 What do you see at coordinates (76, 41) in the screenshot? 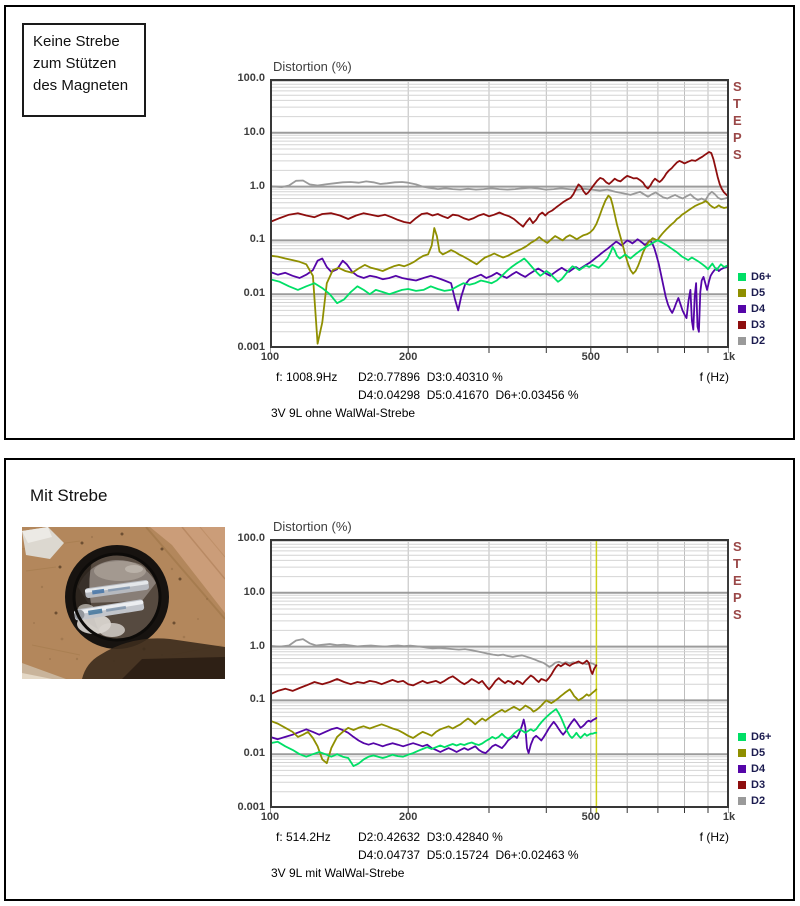
I see `note-line-1: Keine Strebe` at bounding box center [76, 41].